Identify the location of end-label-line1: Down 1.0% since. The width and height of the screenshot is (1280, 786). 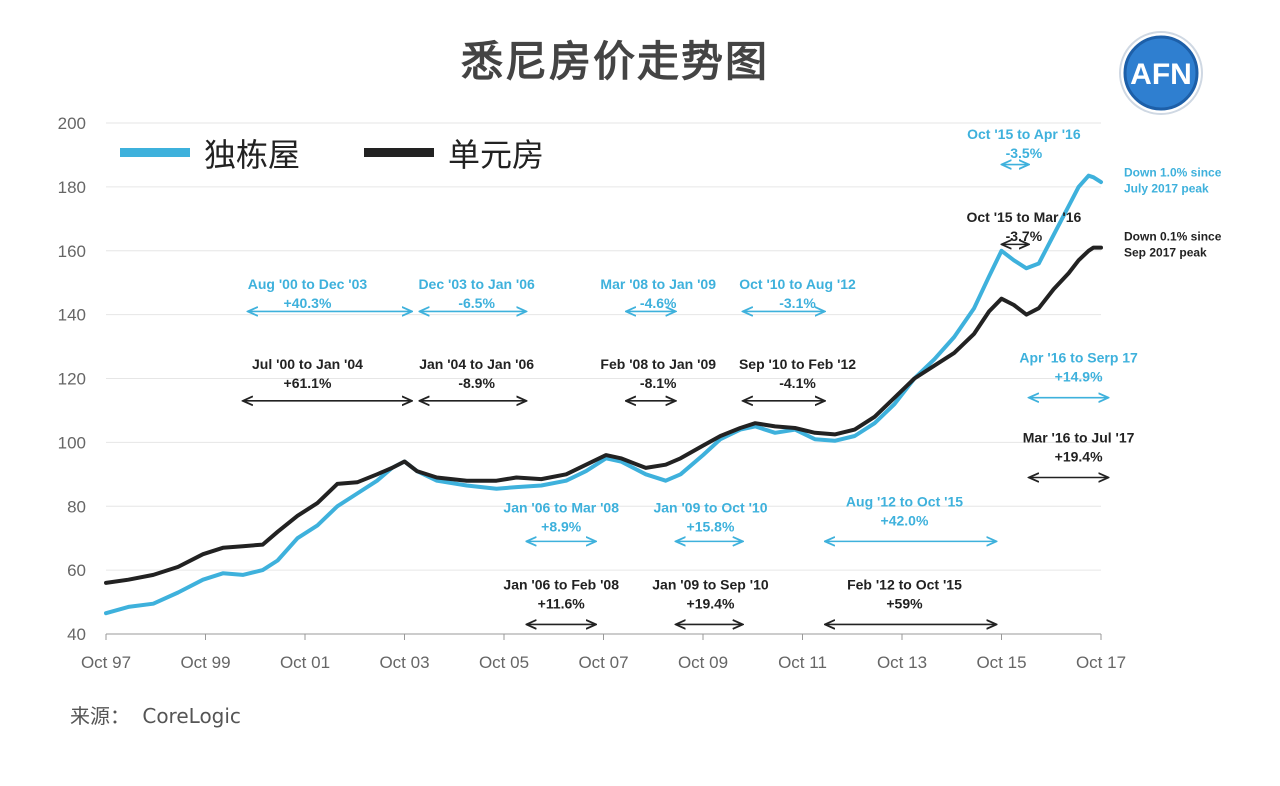
(1173, 172).